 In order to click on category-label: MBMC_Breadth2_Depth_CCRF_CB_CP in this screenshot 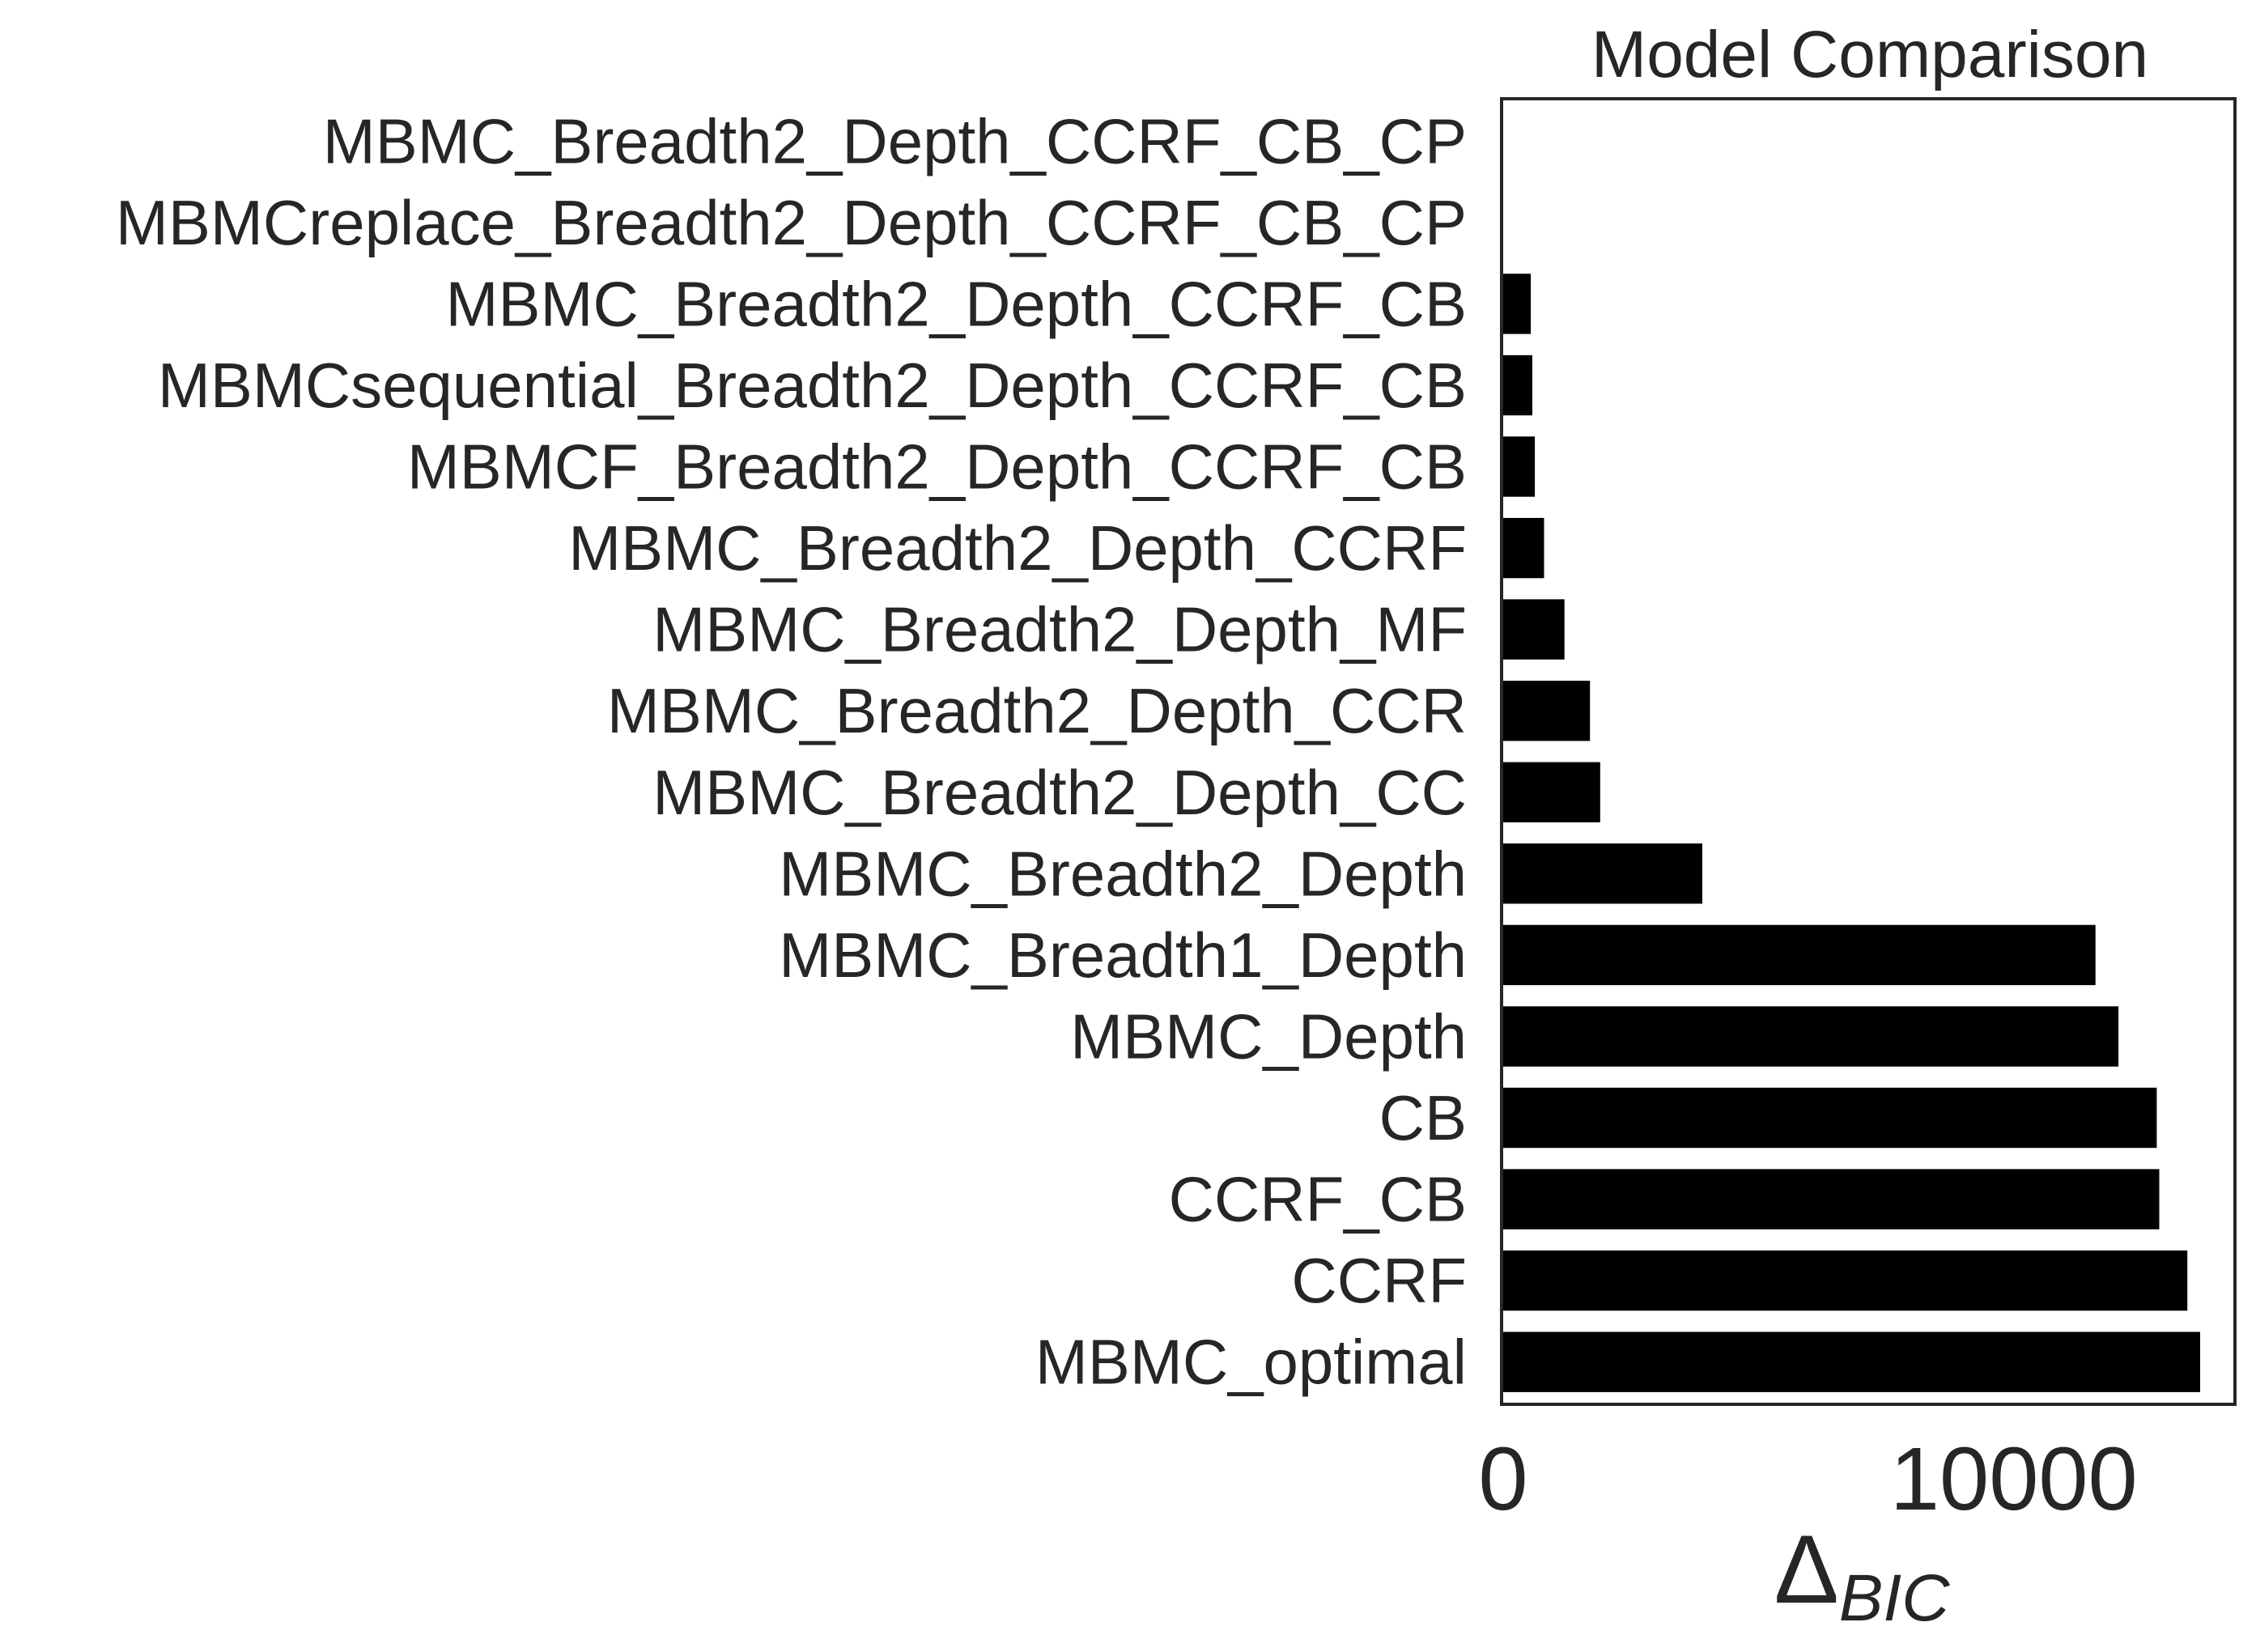, I will do `click(895, 141)`.